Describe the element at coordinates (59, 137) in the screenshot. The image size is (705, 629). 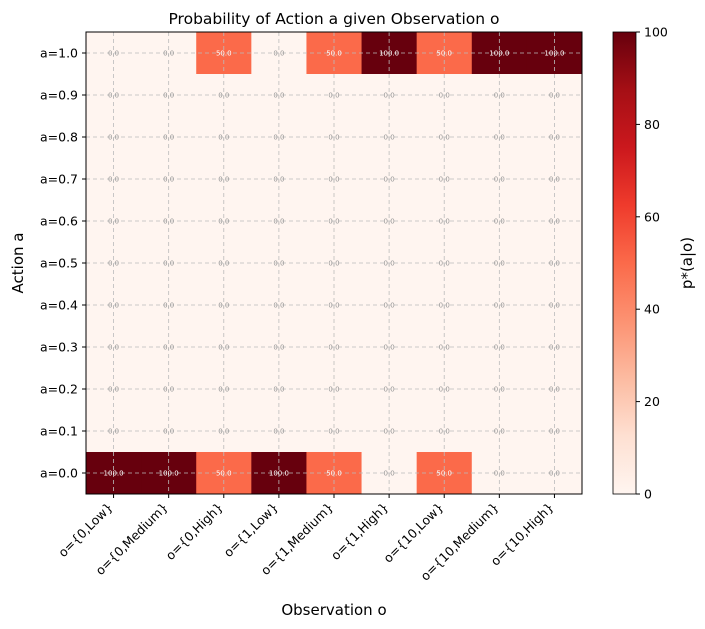
I see `y-tick-label: a=0.8` at that location.